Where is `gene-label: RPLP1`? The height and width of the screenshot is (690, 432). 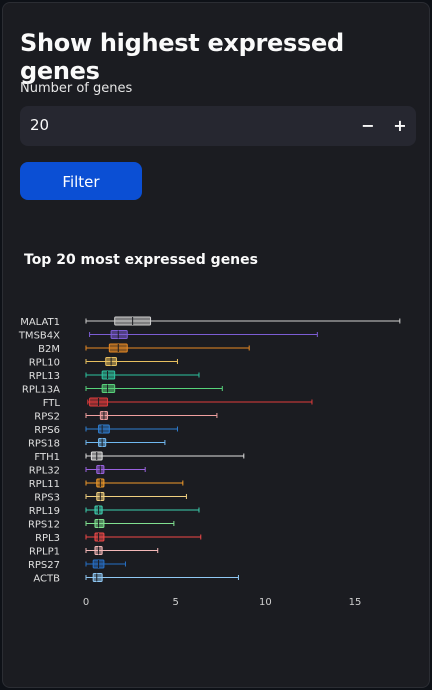
gene-label: RPLP1 is located at coordinates (44, 552).